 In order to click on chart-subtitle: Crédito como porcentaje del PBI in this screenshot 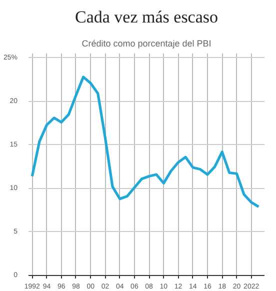, I will do `click(147, 43)`.